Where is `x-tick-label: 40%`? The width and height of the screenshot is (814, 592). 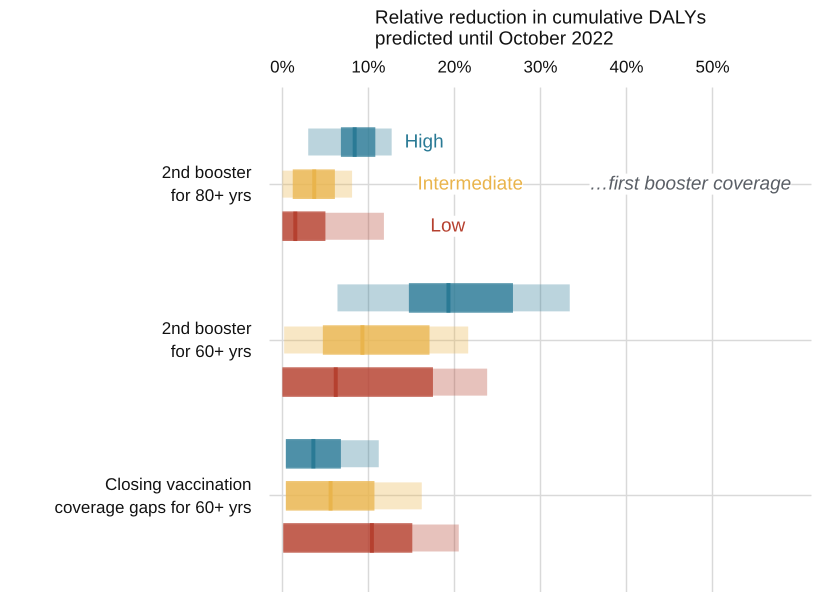 x-tick-label: 40% is located at coordinates (627, 67).